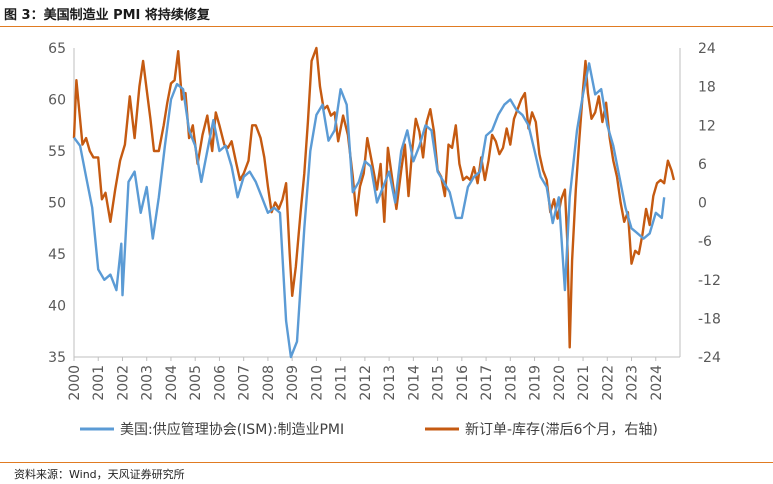 This screenshot has height=484, width=773. What do you see at coordinates (366, 383) in the screenshot?
I see `x-tick-label: 2012` at bounding box center [366, 383].